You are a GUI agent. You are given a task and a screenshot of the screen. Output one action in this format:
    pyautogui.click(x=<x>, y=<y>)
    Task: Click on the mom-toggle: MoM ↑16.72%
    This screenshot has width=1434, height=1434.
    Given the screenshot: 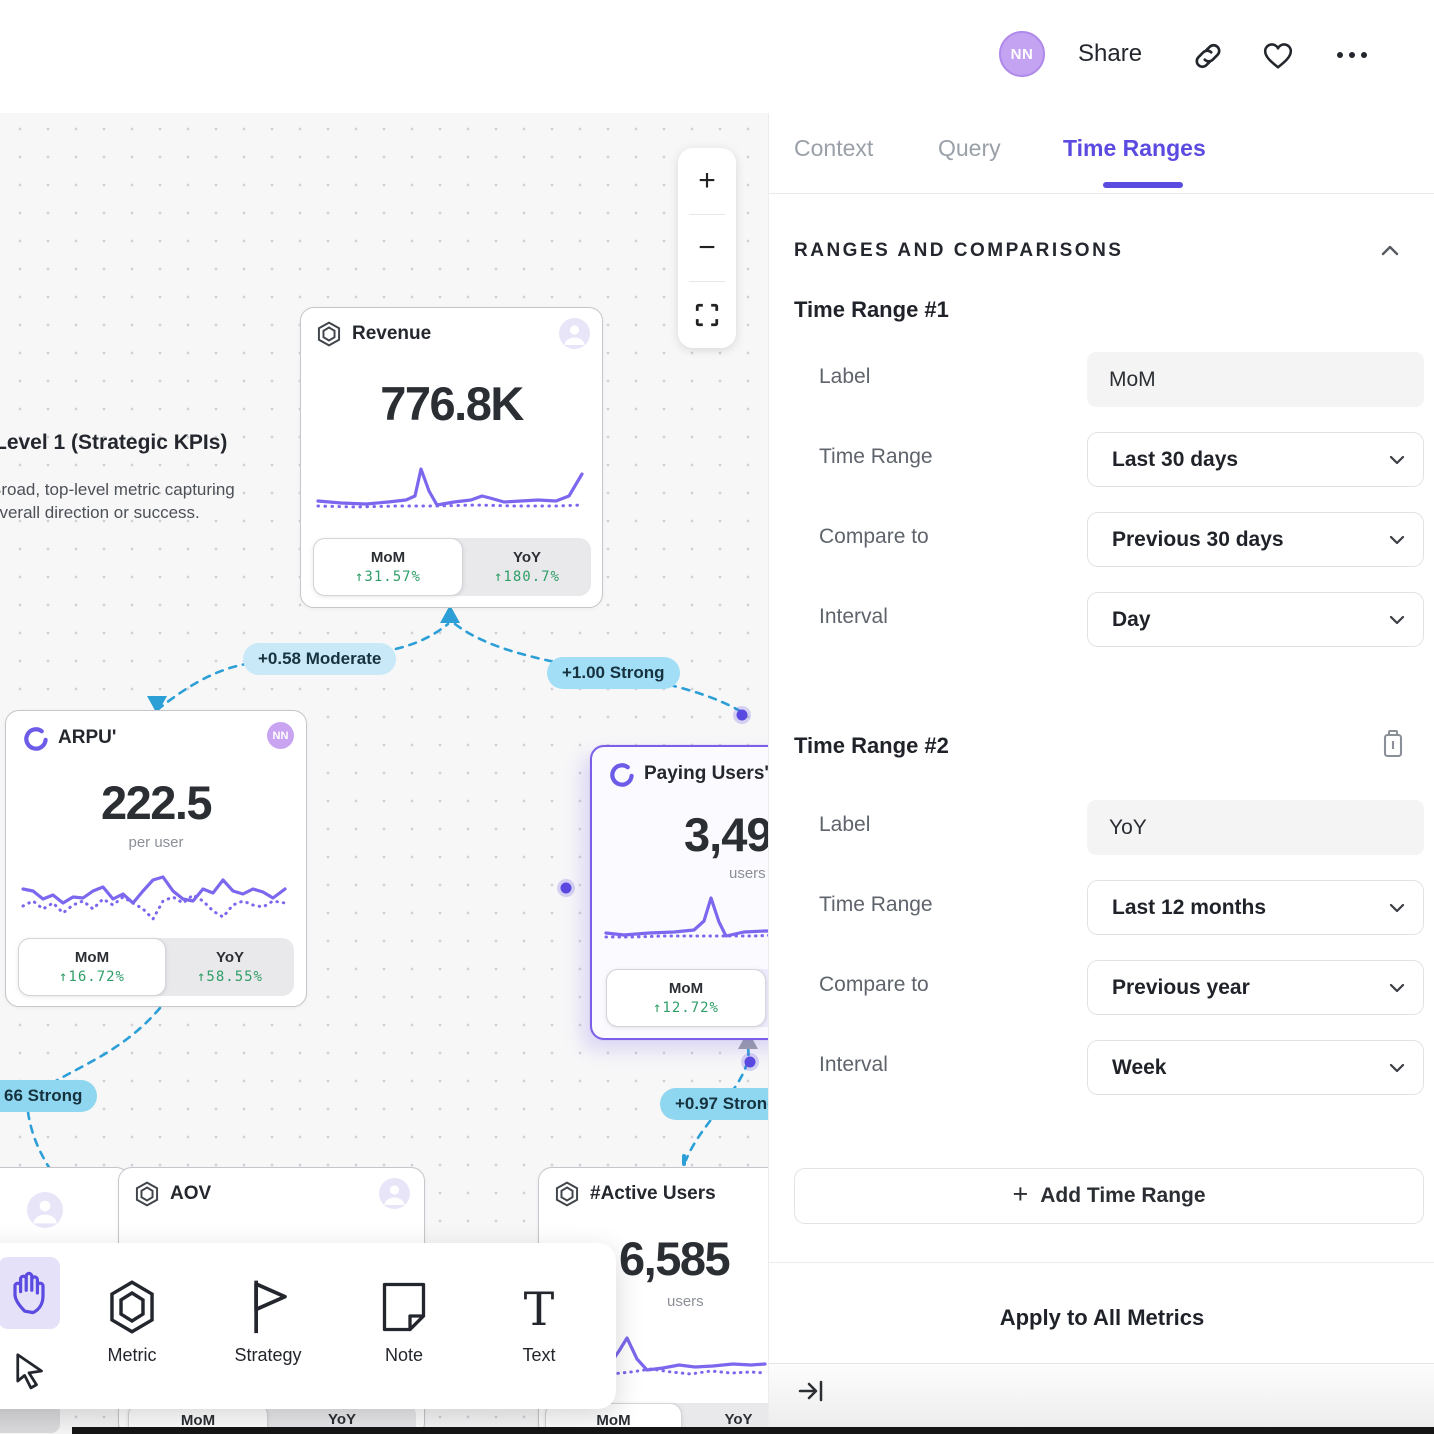 What is the action you would take?
    pyautogui.click(x=92, y=967)
    